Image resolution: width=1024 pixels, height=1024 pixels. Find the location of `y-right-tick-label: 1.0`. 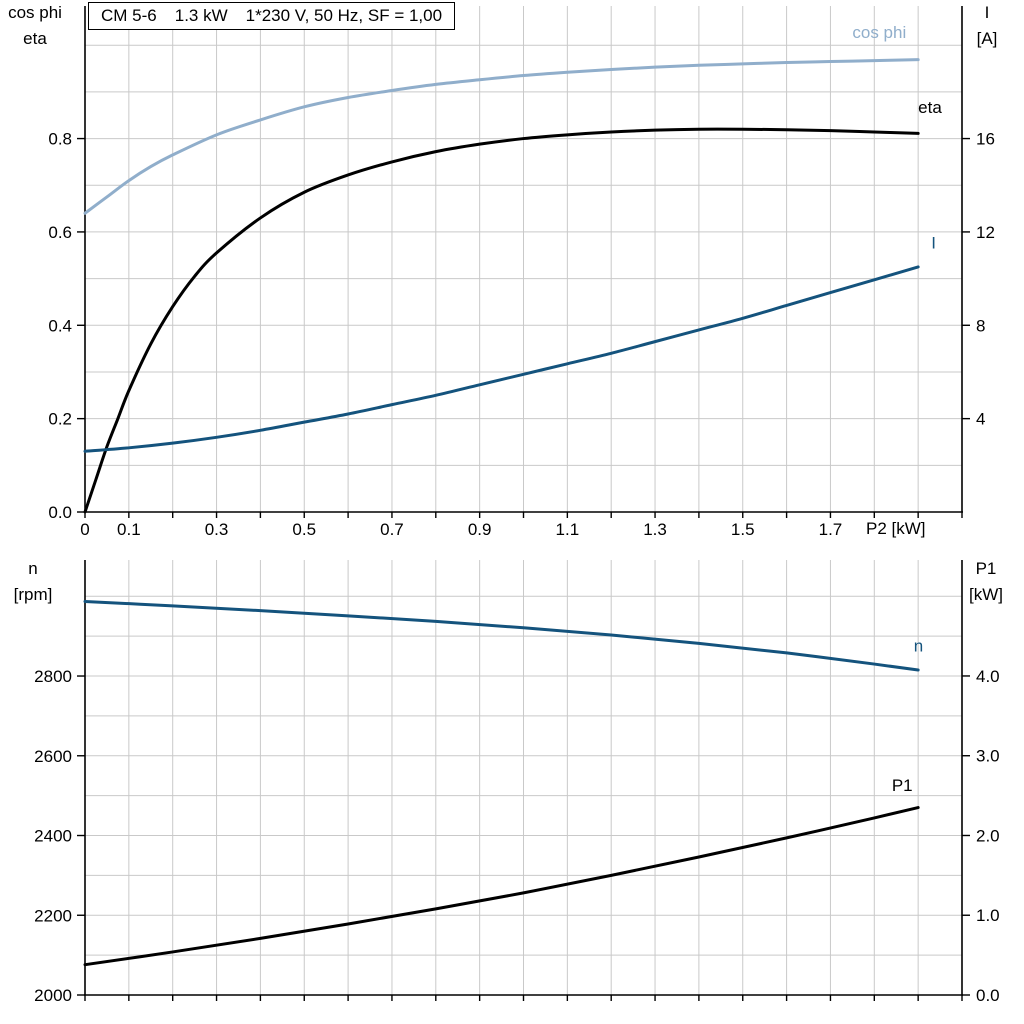

y-right-tick-label: 1.0 is located at coordinates (988, 915).